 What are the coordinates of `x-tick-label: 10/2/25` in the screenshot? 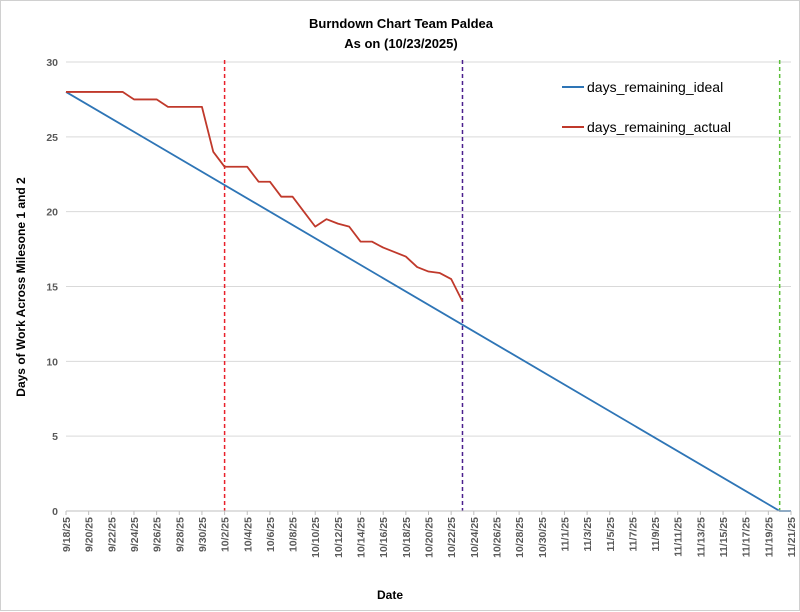 It's located at (226, 534).